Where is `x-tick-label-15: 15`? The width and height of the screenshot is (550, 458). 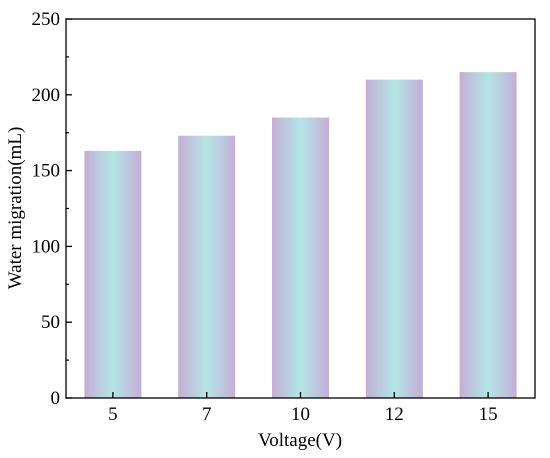 x-tick-label-15: 15 is located at coordinates (488, 414).